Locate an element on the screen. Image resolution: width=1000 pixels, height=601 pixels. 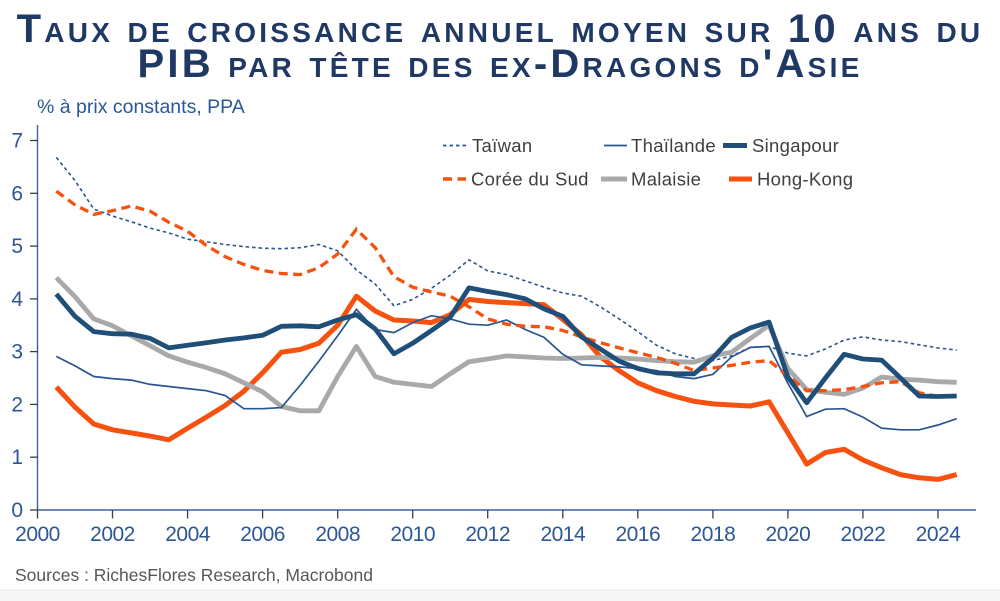
svg-text: 2008 is located at coordinates (337, 534).